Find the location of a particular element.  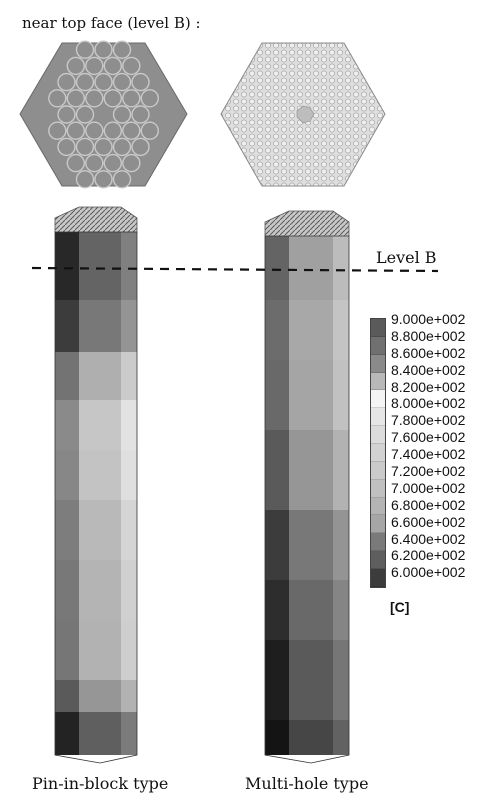

pin-in-block-column is located at coordinates (96, 485).